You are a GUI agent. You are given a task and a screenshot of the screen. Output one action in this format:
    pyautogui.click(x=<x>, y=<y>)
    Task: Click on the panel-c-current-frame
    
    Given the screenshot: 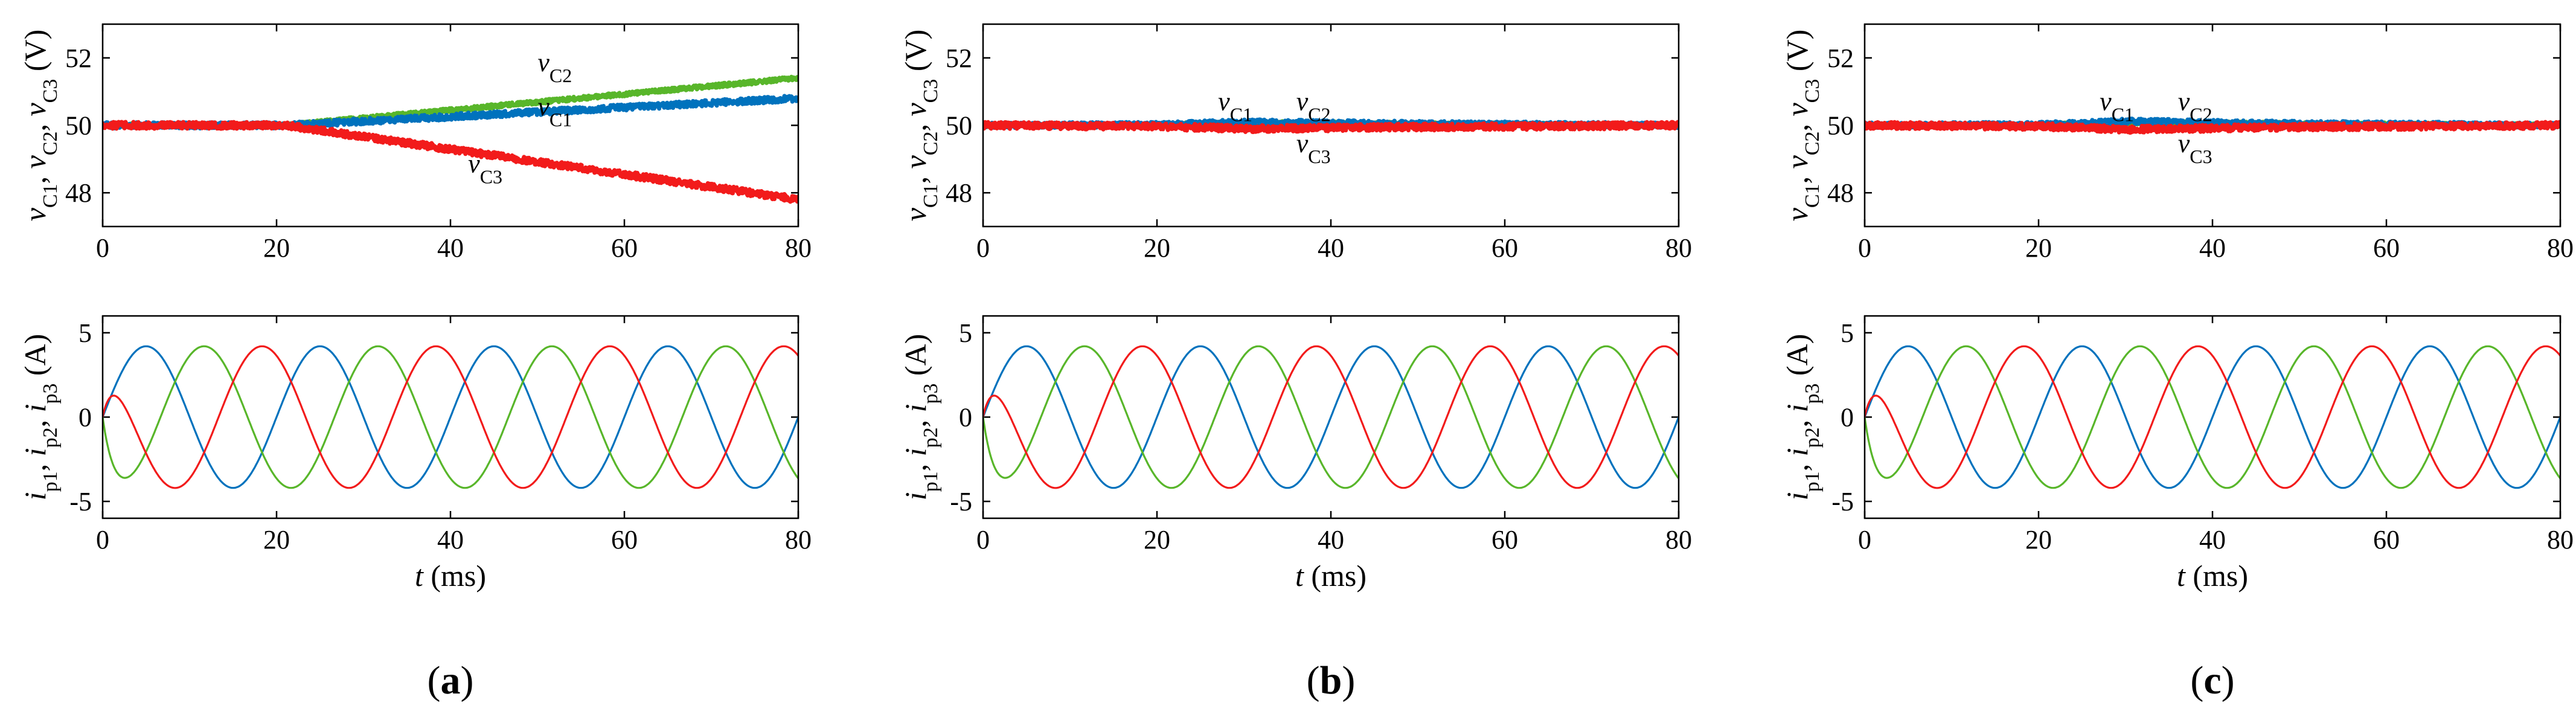 What is the action you would take?
    pyautogui.click(x=2212, y=417)
    